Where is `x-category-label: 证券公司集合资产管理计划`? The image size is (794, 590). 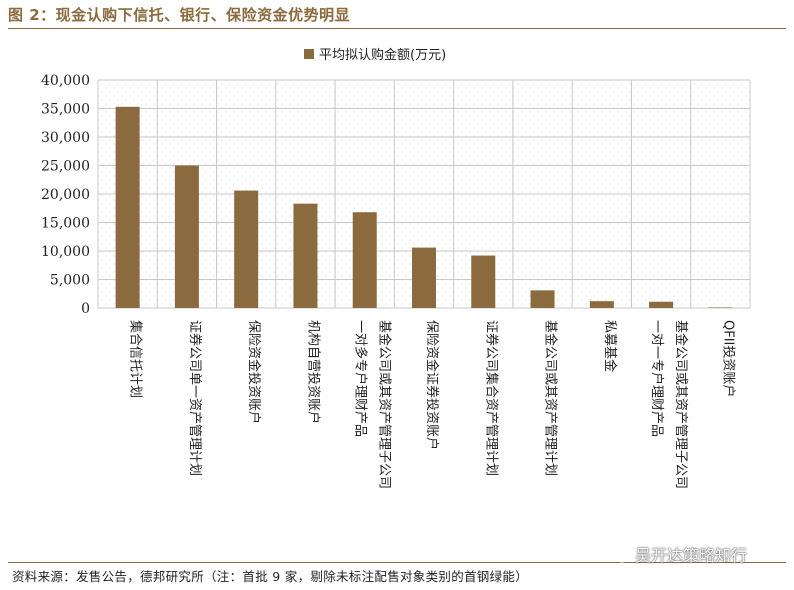 x-category-label: 证券公司集合资产管理计划 is located at coordinates (491, 398).